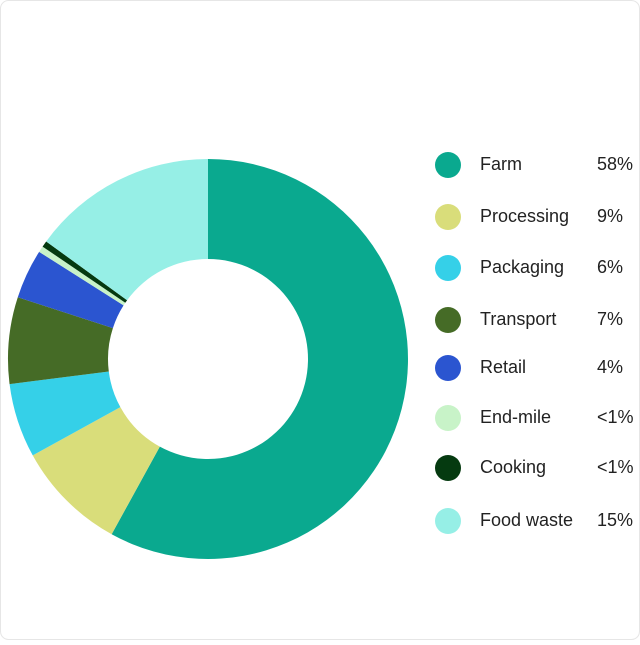 The width and height of the screenshot is (640, 645). Describe the element at coordinates (524, 216) in the screenshot. I see `legend-label: Processing` at that location.